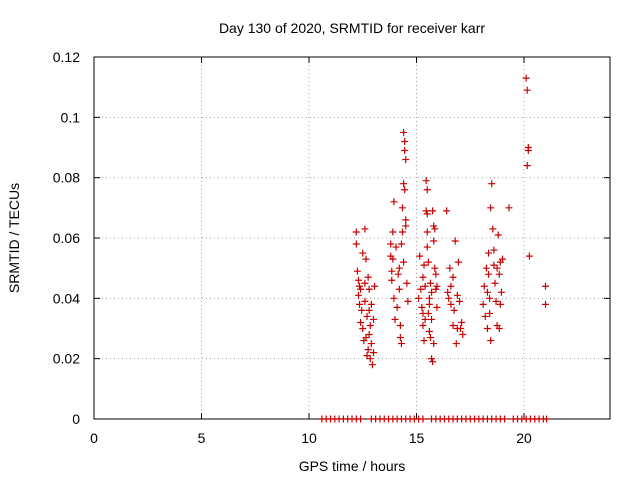 This screenshot has width=640, height=480. I want to click on x-tick-label: 0, so click(94, 438).